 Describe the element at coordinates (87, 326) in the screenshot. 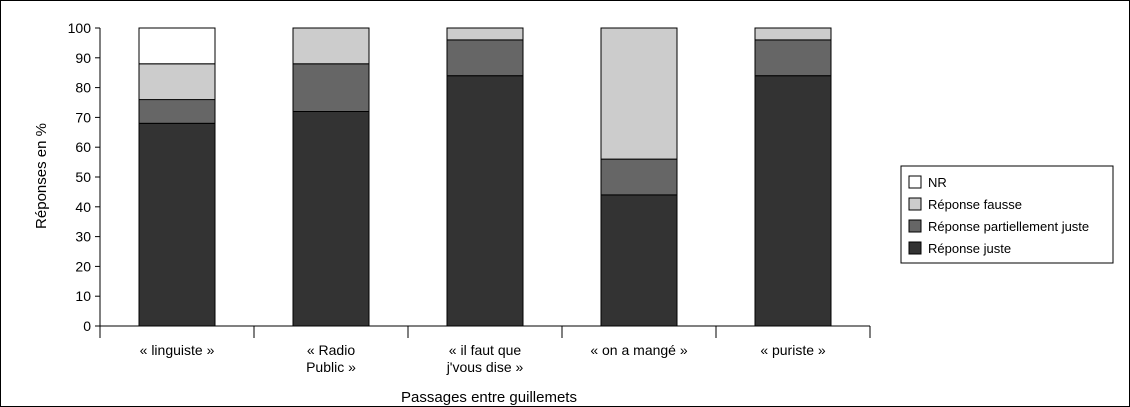

I see `y-tick-label: 0` at that location.